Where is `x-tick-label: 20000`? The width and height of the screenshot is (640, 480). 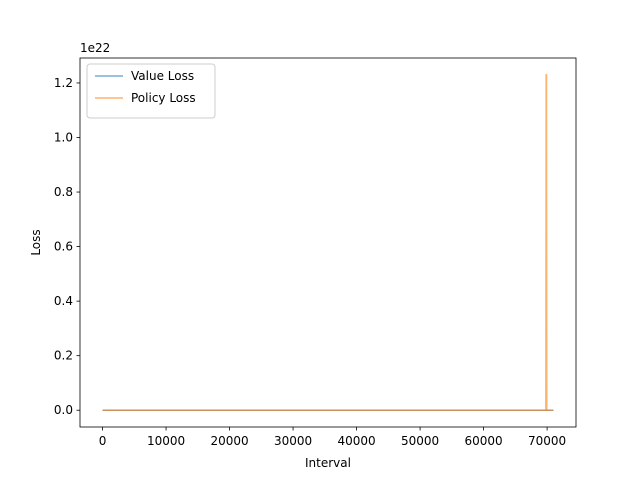
x-tick-label: 20000 is located at coordinates (229, 441).